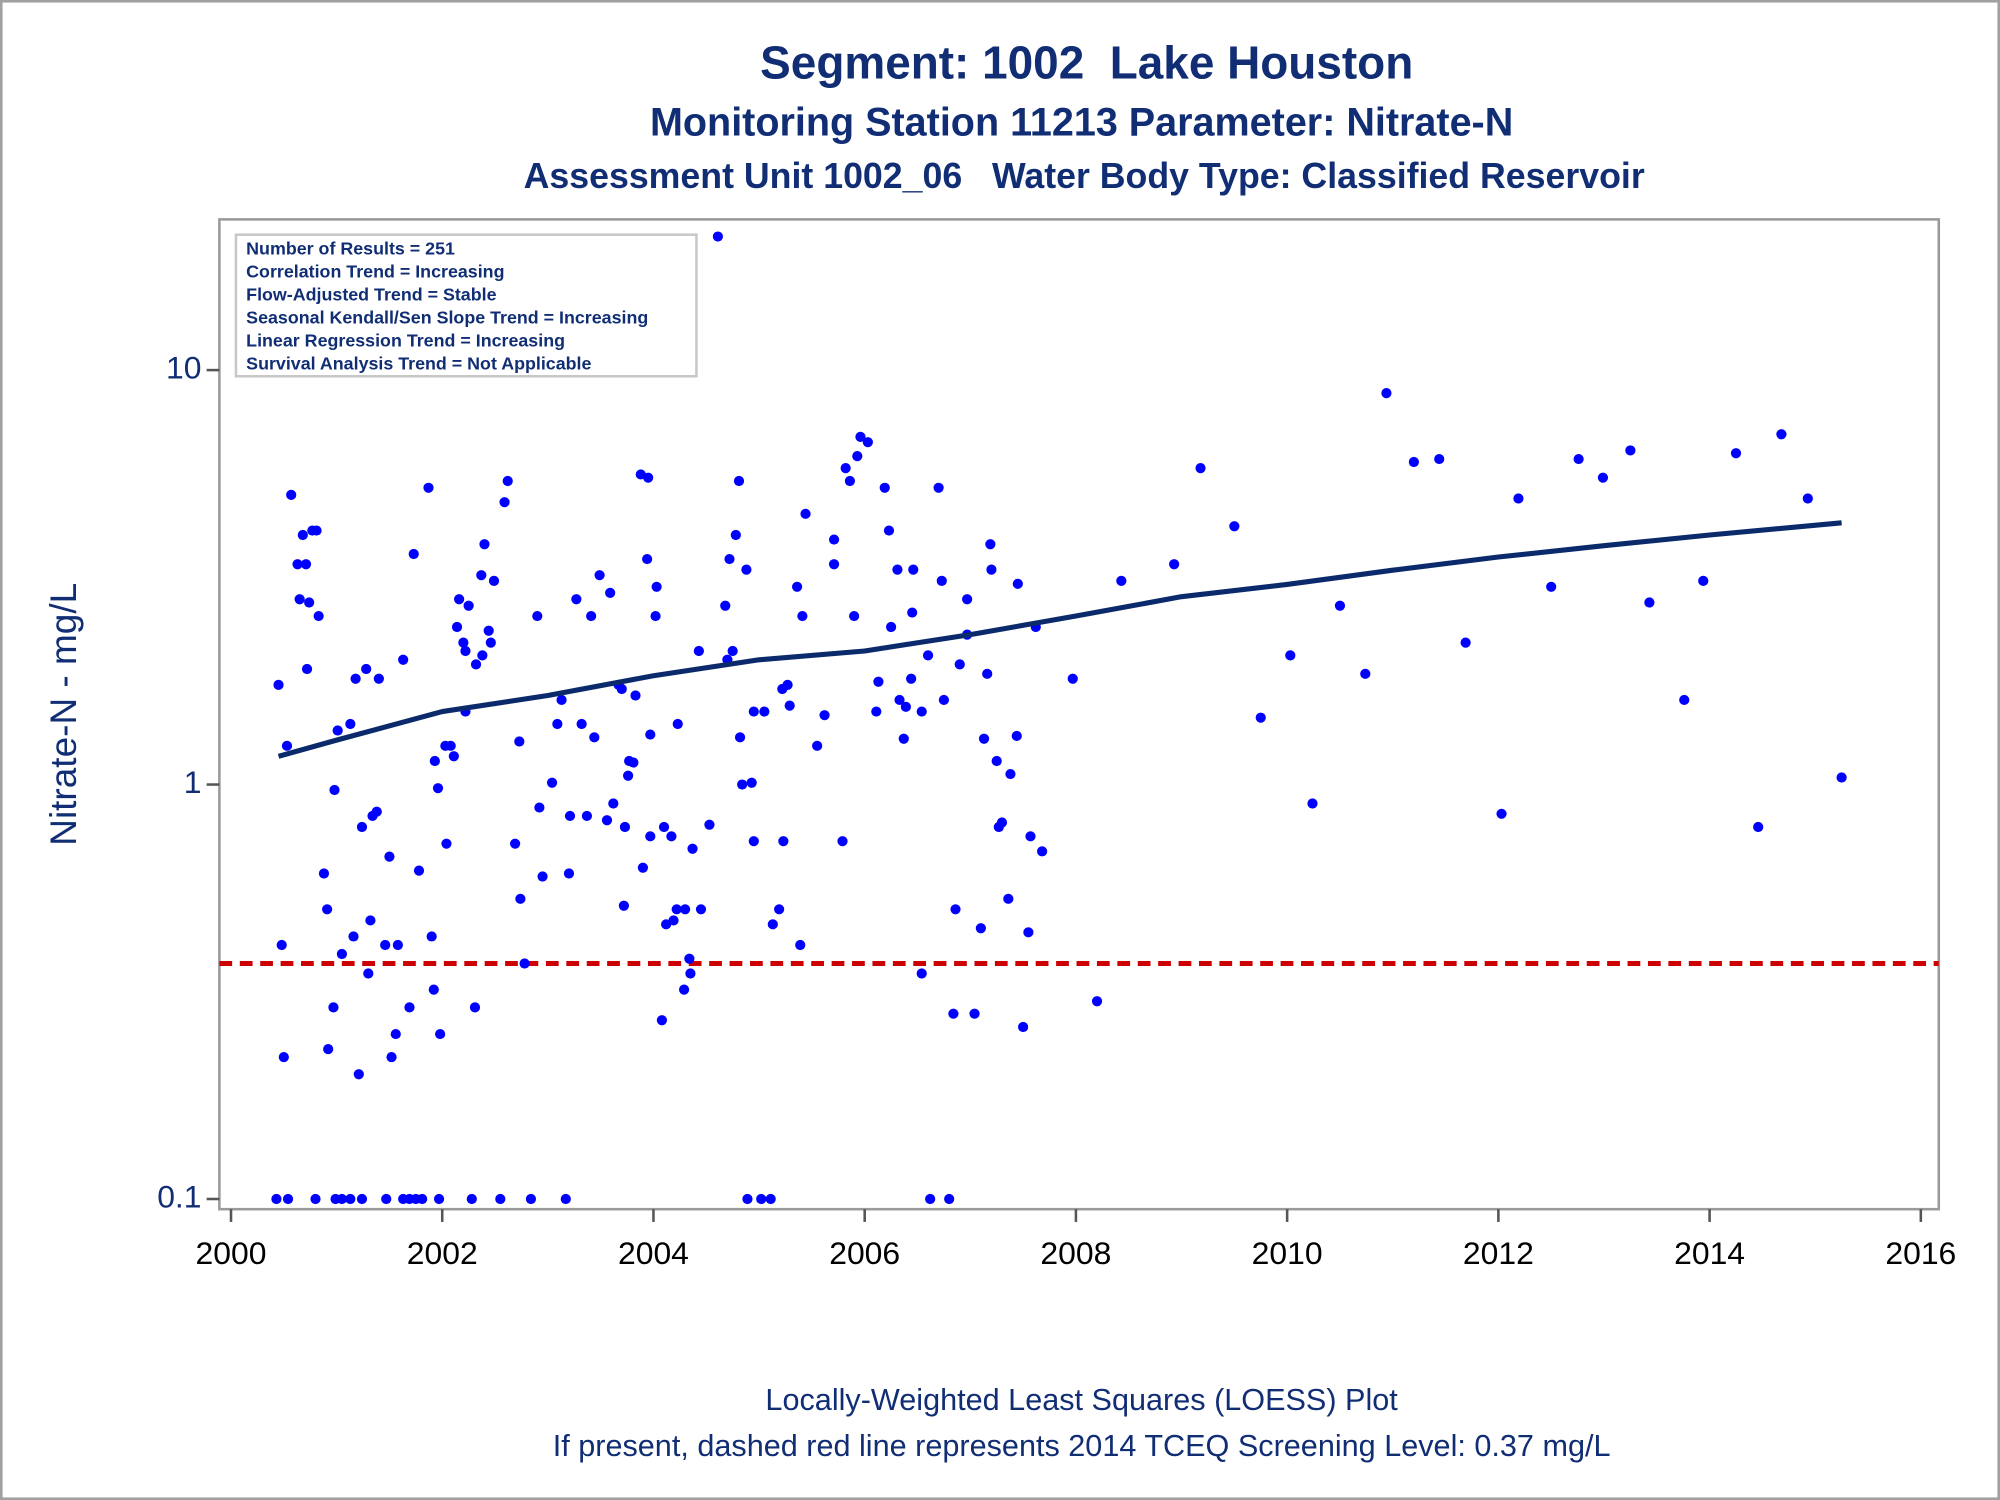 Image resolution: width=2000 pixels, height=1500 pixels. What do you see at coordinates (231, 1253) in the screenshot?
I see `x-tick-label: 2000` at bounding box center [231, 1253].